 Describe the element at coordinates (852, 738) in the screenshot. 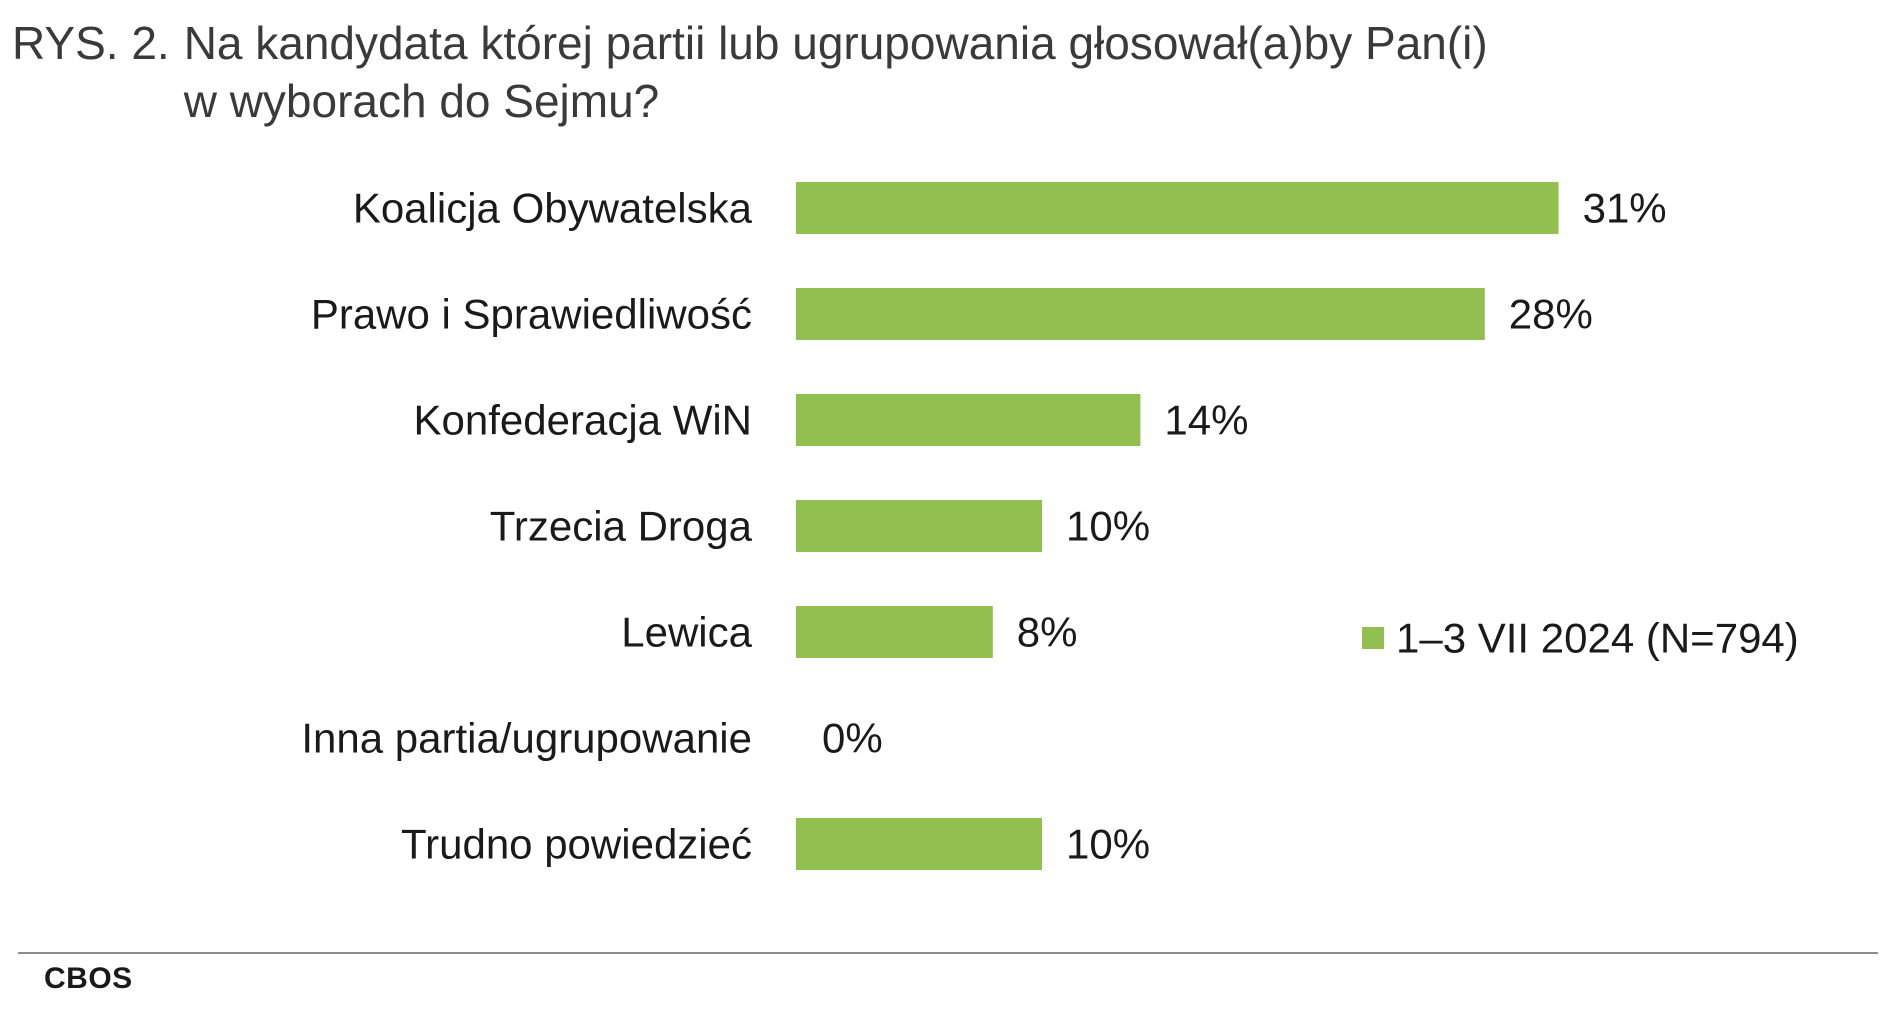

I see `data-label-inna-partia-ugrupowanie: 0%` at that location.